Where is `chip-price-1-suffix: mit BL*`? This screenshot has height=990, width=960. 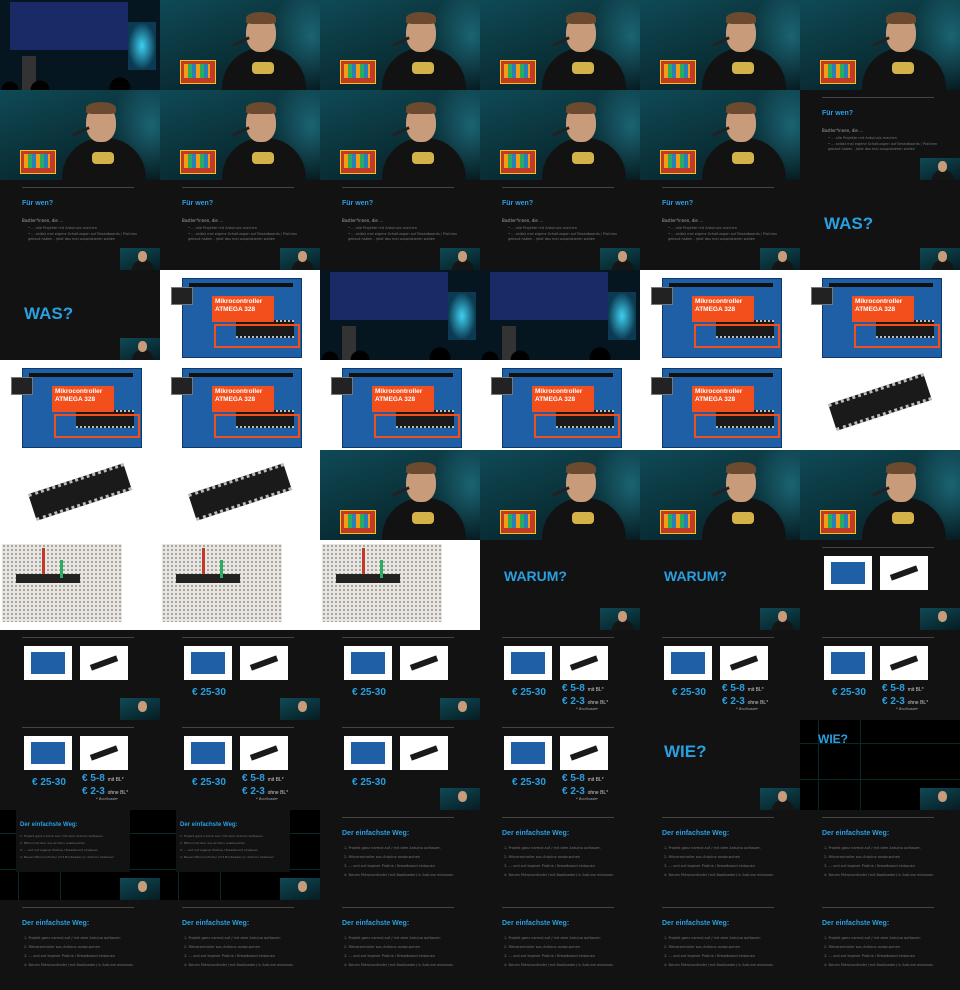
chip-price-1-suffix: mit BL* is located at coordinates (595, 780).